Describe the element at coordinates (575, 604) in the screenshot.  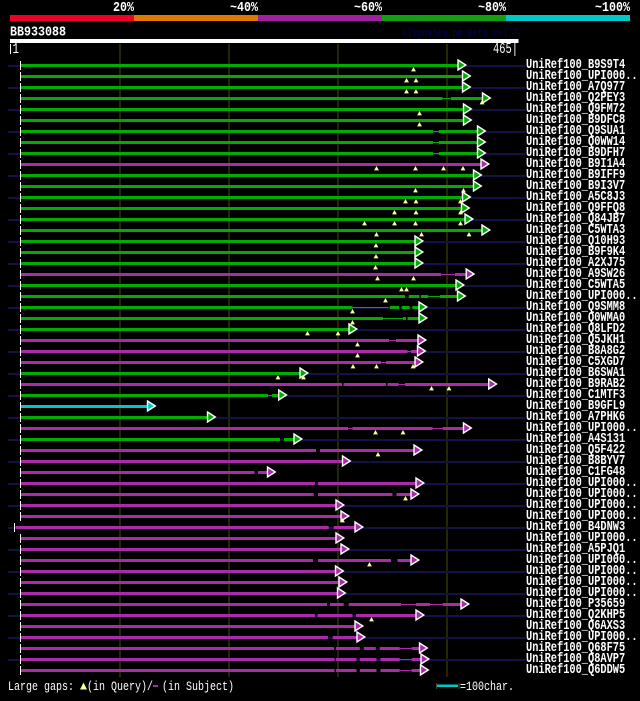
I see `svg-text: UniRef100_P35659` at that location.